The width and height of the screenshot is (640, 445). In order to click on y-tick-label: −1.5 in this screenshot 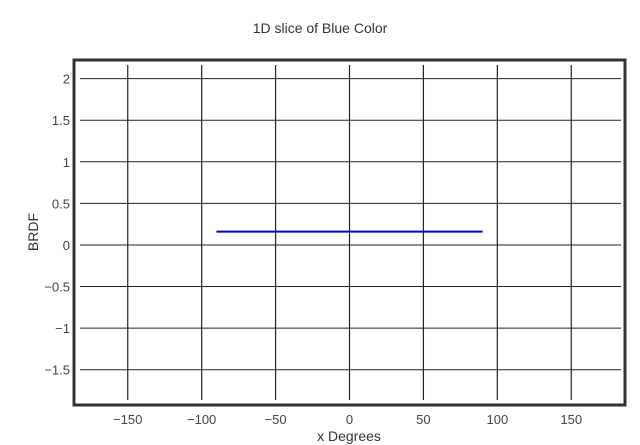, I will do `click(57, 370)`.